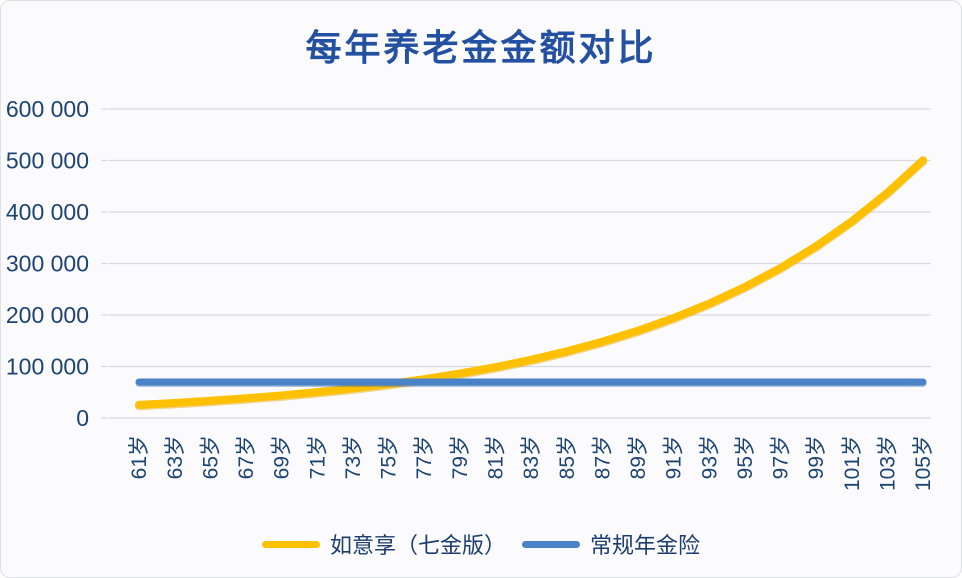 The height and width of the screenshot is (578, 962). What do you see at coordinates (567, 457) in the screenshot?
I see `x-axis-label: 85岁` at bounding box center [567, 457].